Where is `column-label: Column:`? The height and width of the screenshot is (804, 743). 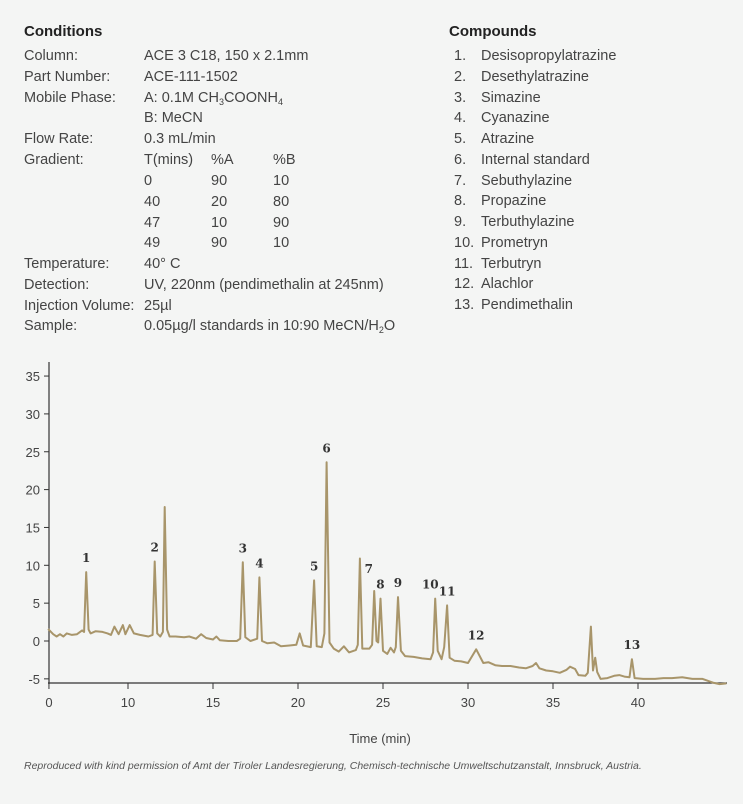
column-label: Column: is located at coordinates (51, 56).